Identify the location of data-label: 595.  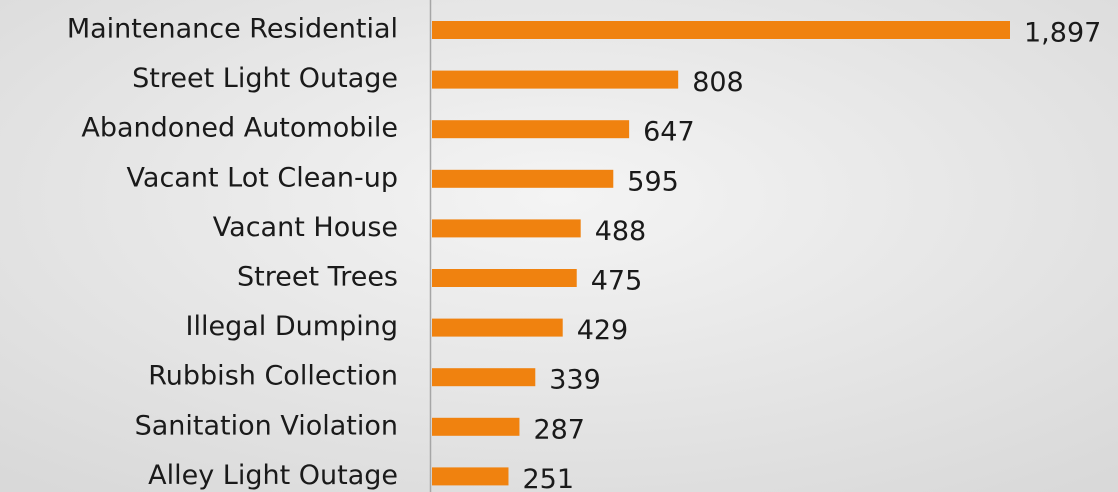
(653, 181).